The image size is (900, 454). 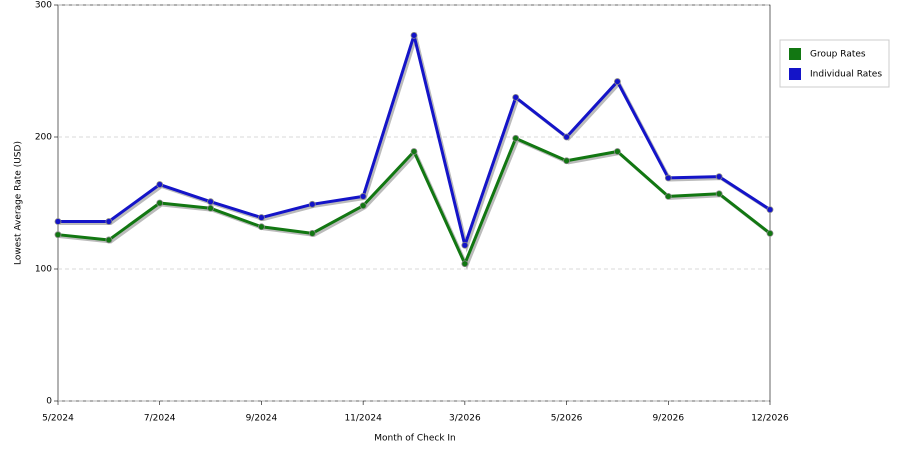 I want to click on y-tick-label: 0, so click(x=49, y=402).